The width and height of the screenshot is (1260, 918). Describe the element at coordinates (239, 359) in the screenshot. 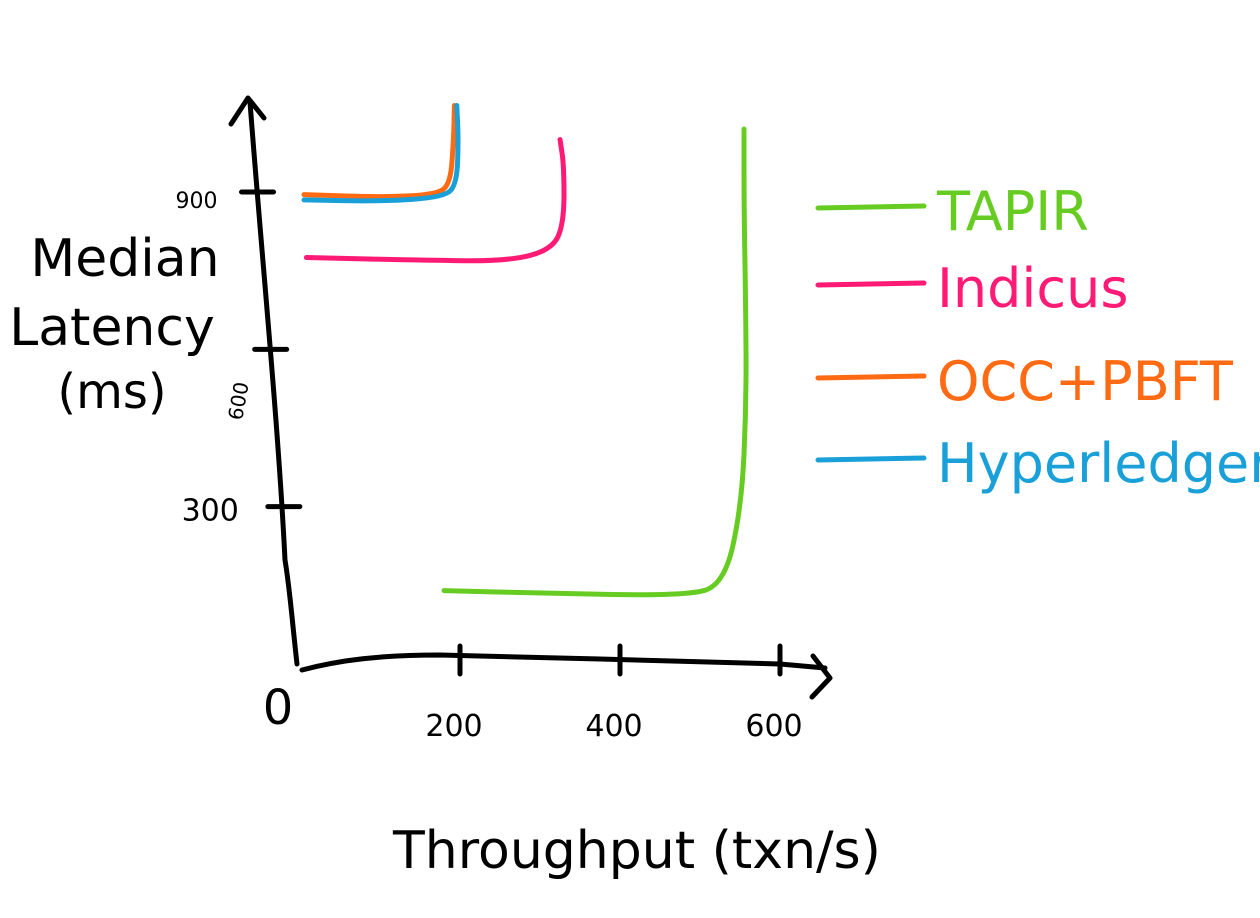

I see `y-ticks: 300 600 900` at that location.